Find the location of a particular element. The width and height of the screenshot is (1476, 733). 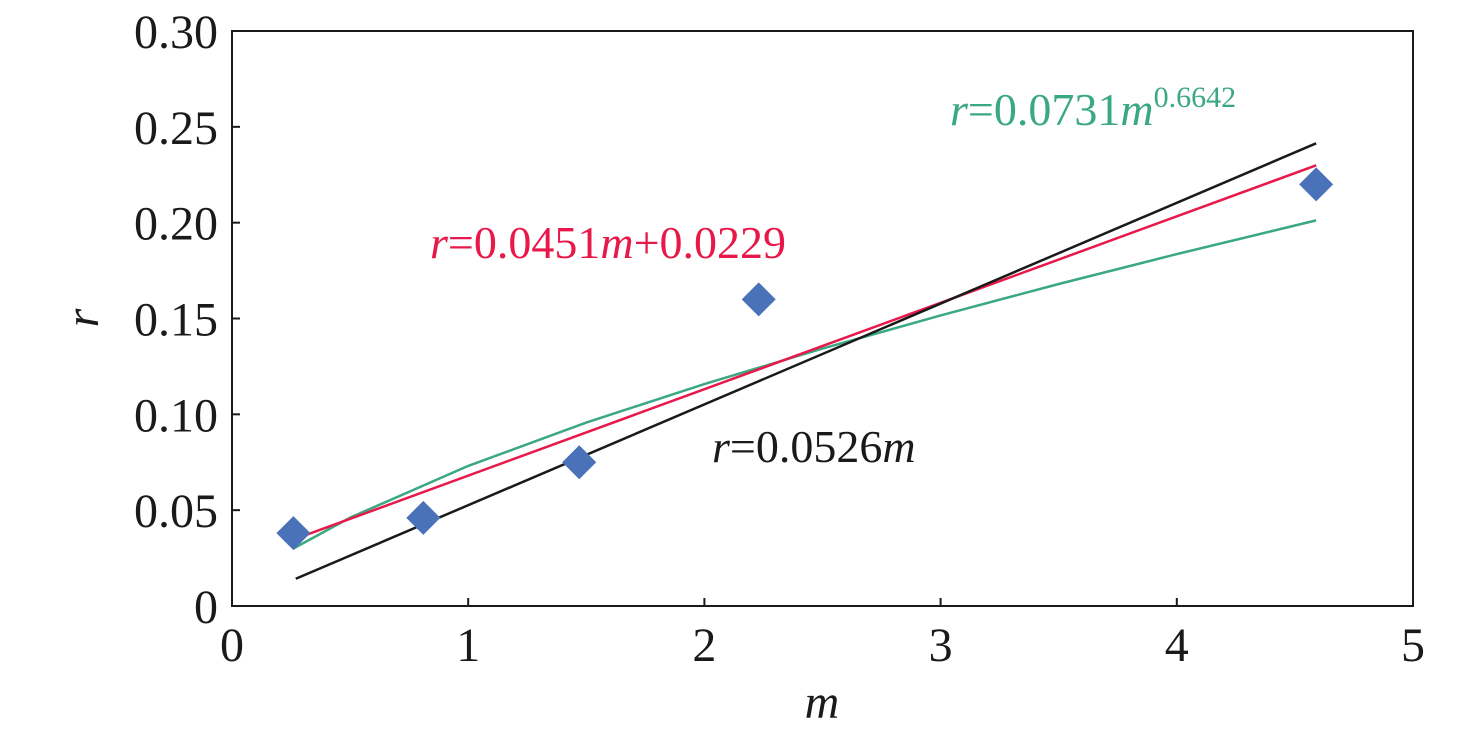

equation-part: =0.0526 is located at coordinates (806, 446).